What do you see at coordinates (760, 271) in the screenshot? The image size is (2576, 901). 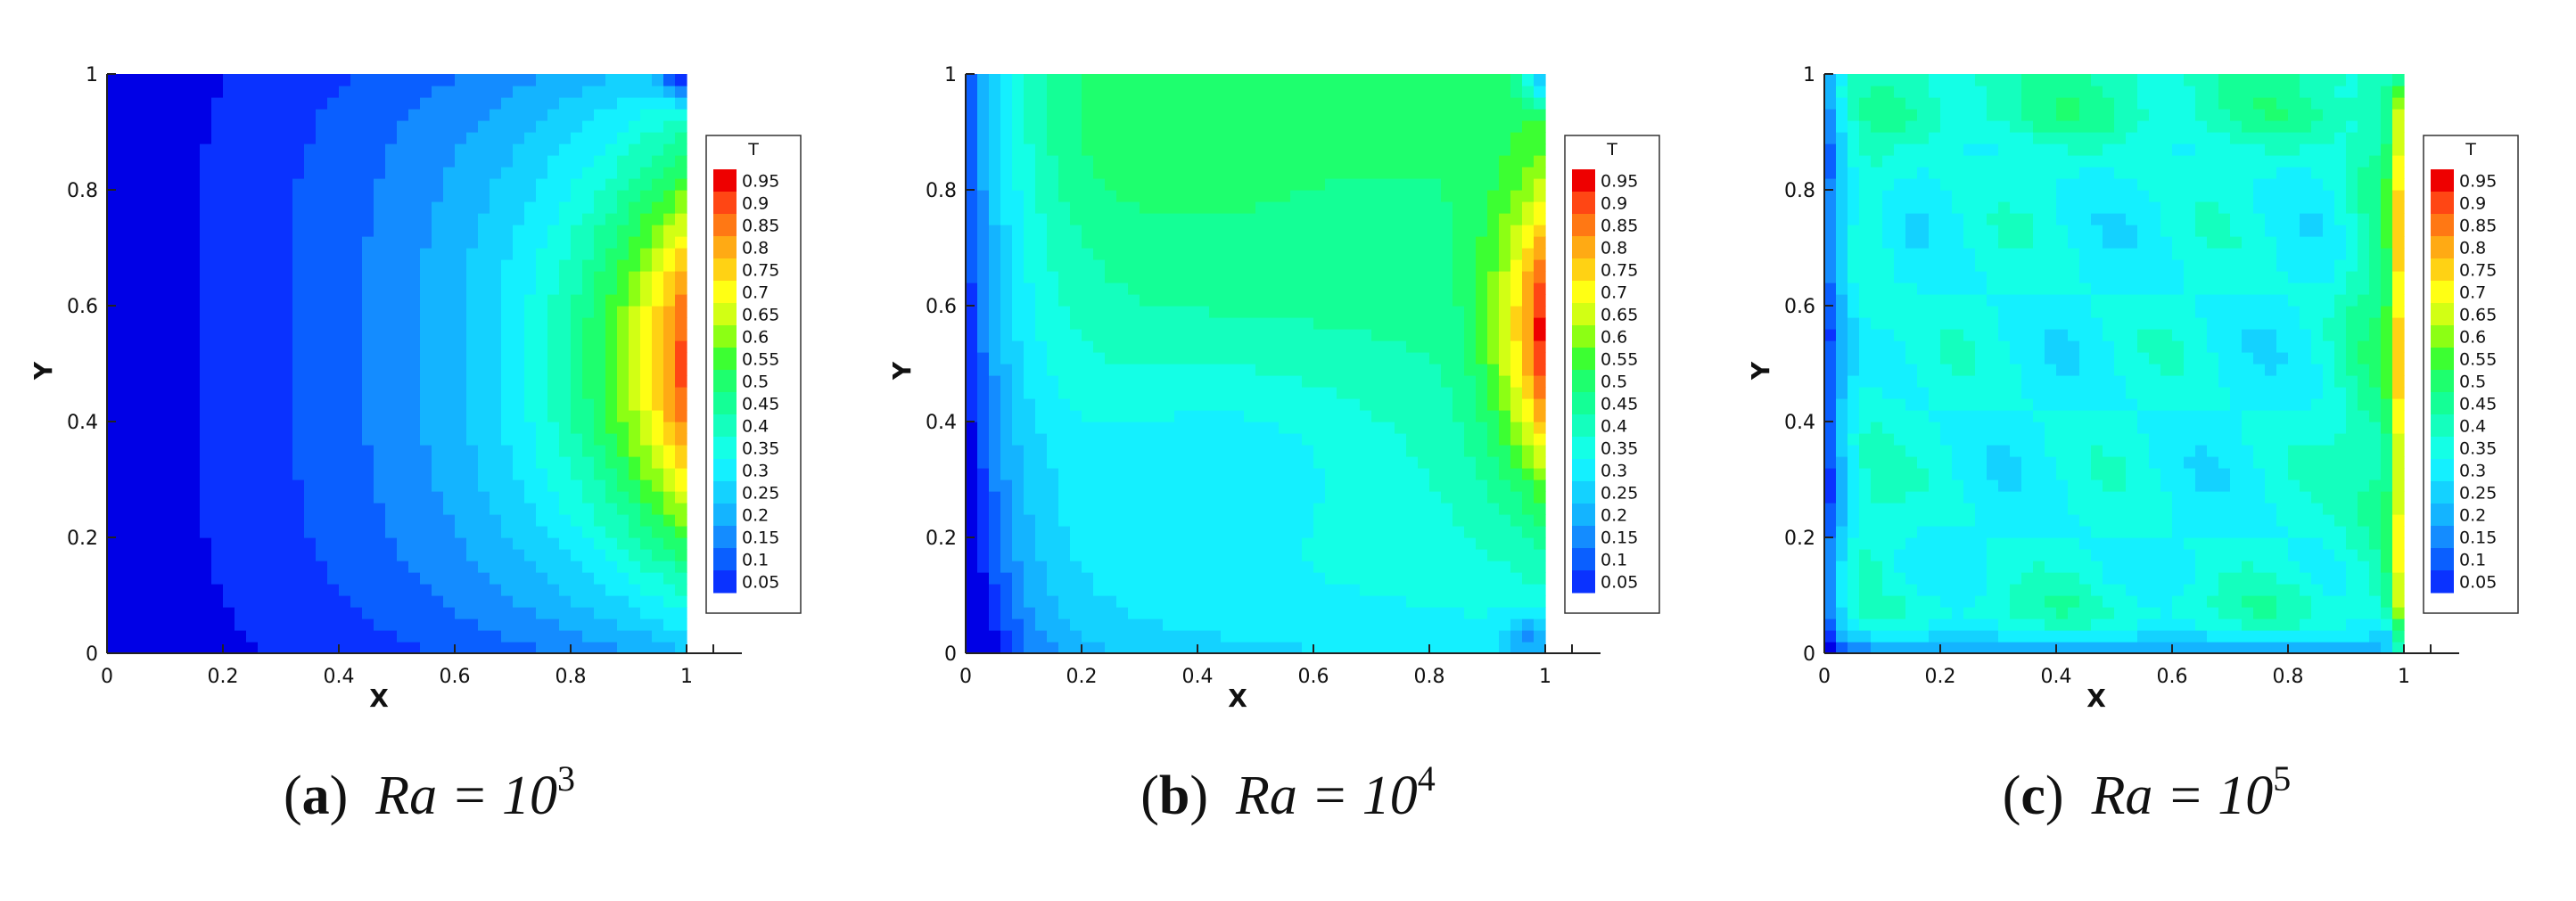 I see `legend-level-label: 0.75` at bounding box center [760, 271].